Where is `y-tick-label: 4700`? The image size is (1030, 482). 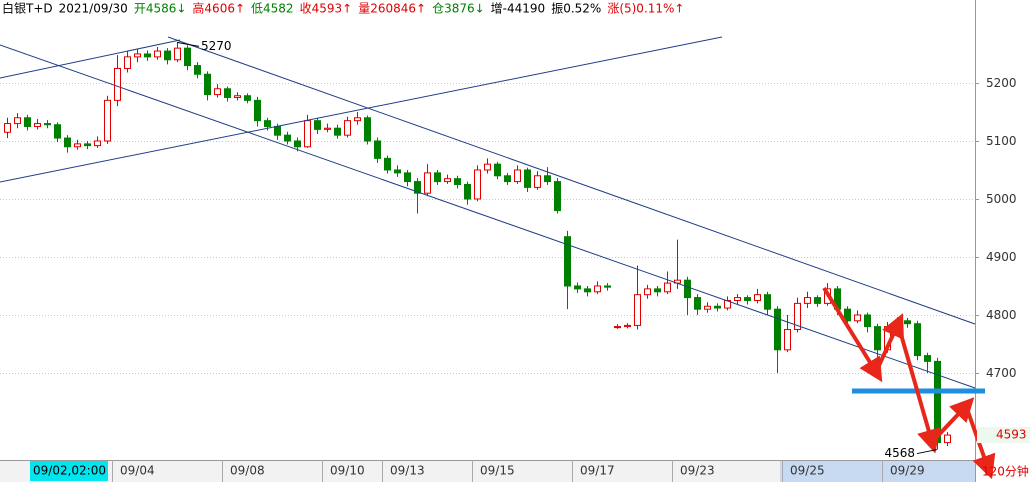
y-tick-label: 4700 is located at coordinates (1001, 373).